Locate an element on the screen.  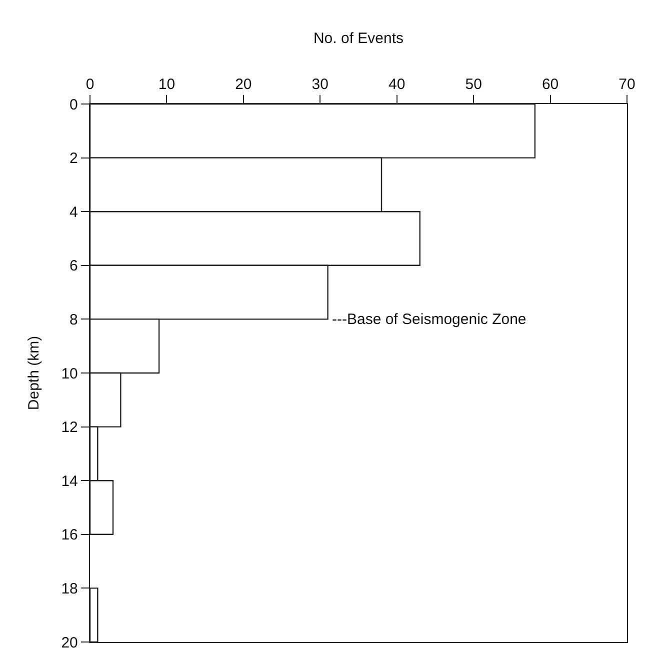
y-tick-label: 20 is located at coordinates (69, 643).